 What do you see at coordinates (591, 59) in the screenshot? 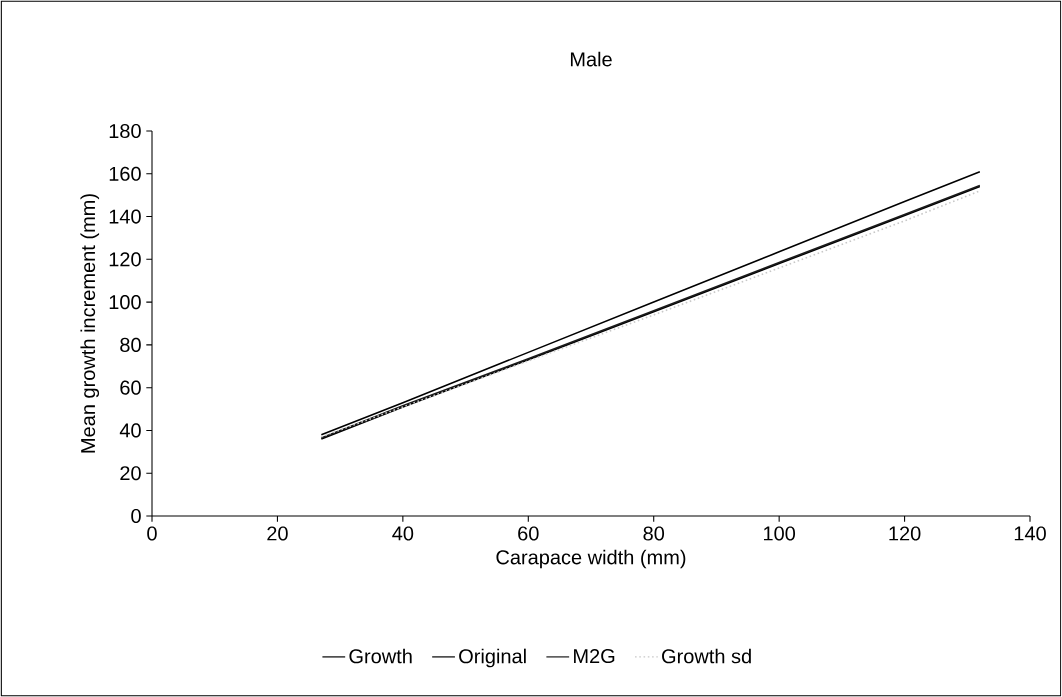
I see `chart-title: Male` at bounding box center [591, 59].